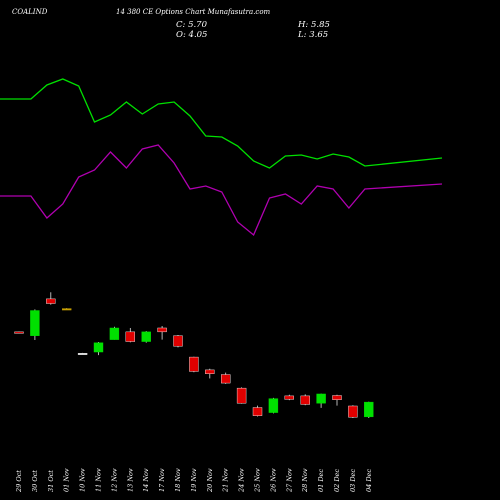 Image resolution: width=500 pixels, height=500 pixels. Describe the element at coordinates (130, 480) in the screenshot. I see `x-tick-label: 13 Nov` at that location.